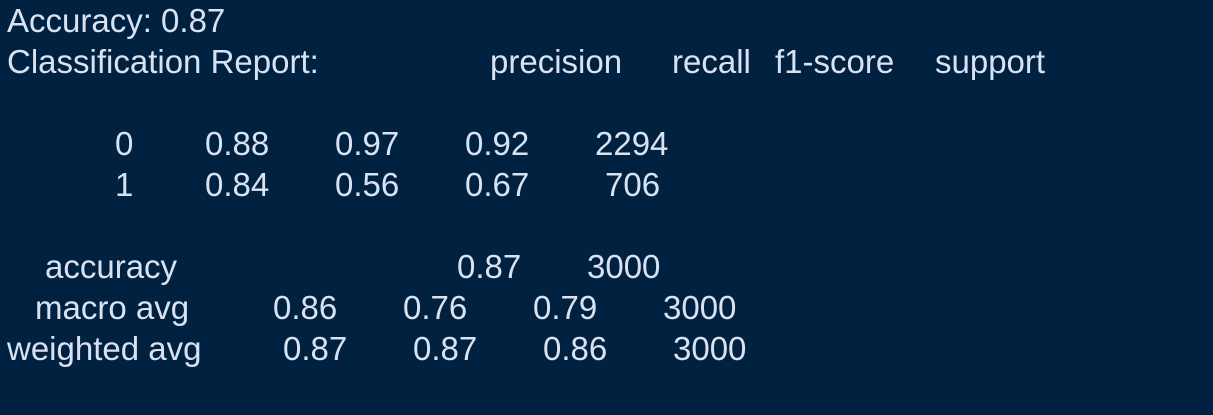 The image size is (1213, 415). What do you see at coordinates (315, 348) in the screenshot?
I see `summary-weighted-precision: 0.87` at bounding box center [315, 348].